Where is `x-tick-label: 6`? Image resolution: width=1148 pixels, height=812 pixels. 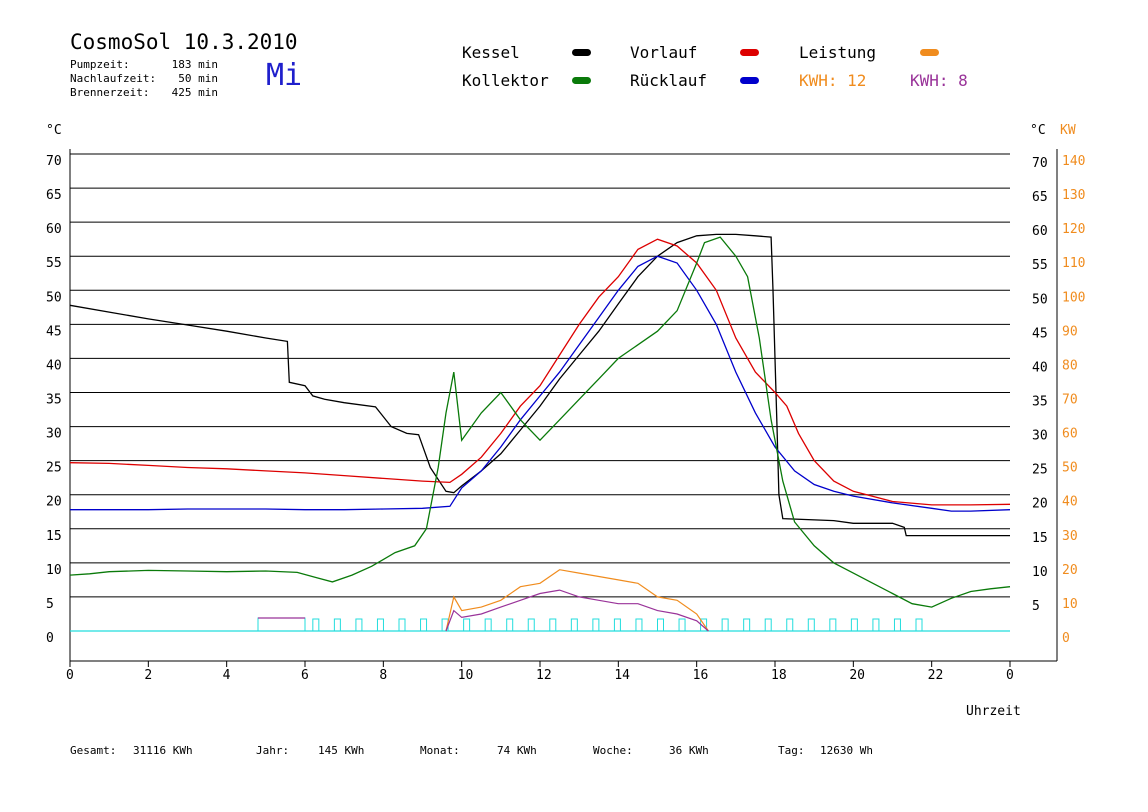 x-tick-label: 6 is located at coordinates (305, 675).